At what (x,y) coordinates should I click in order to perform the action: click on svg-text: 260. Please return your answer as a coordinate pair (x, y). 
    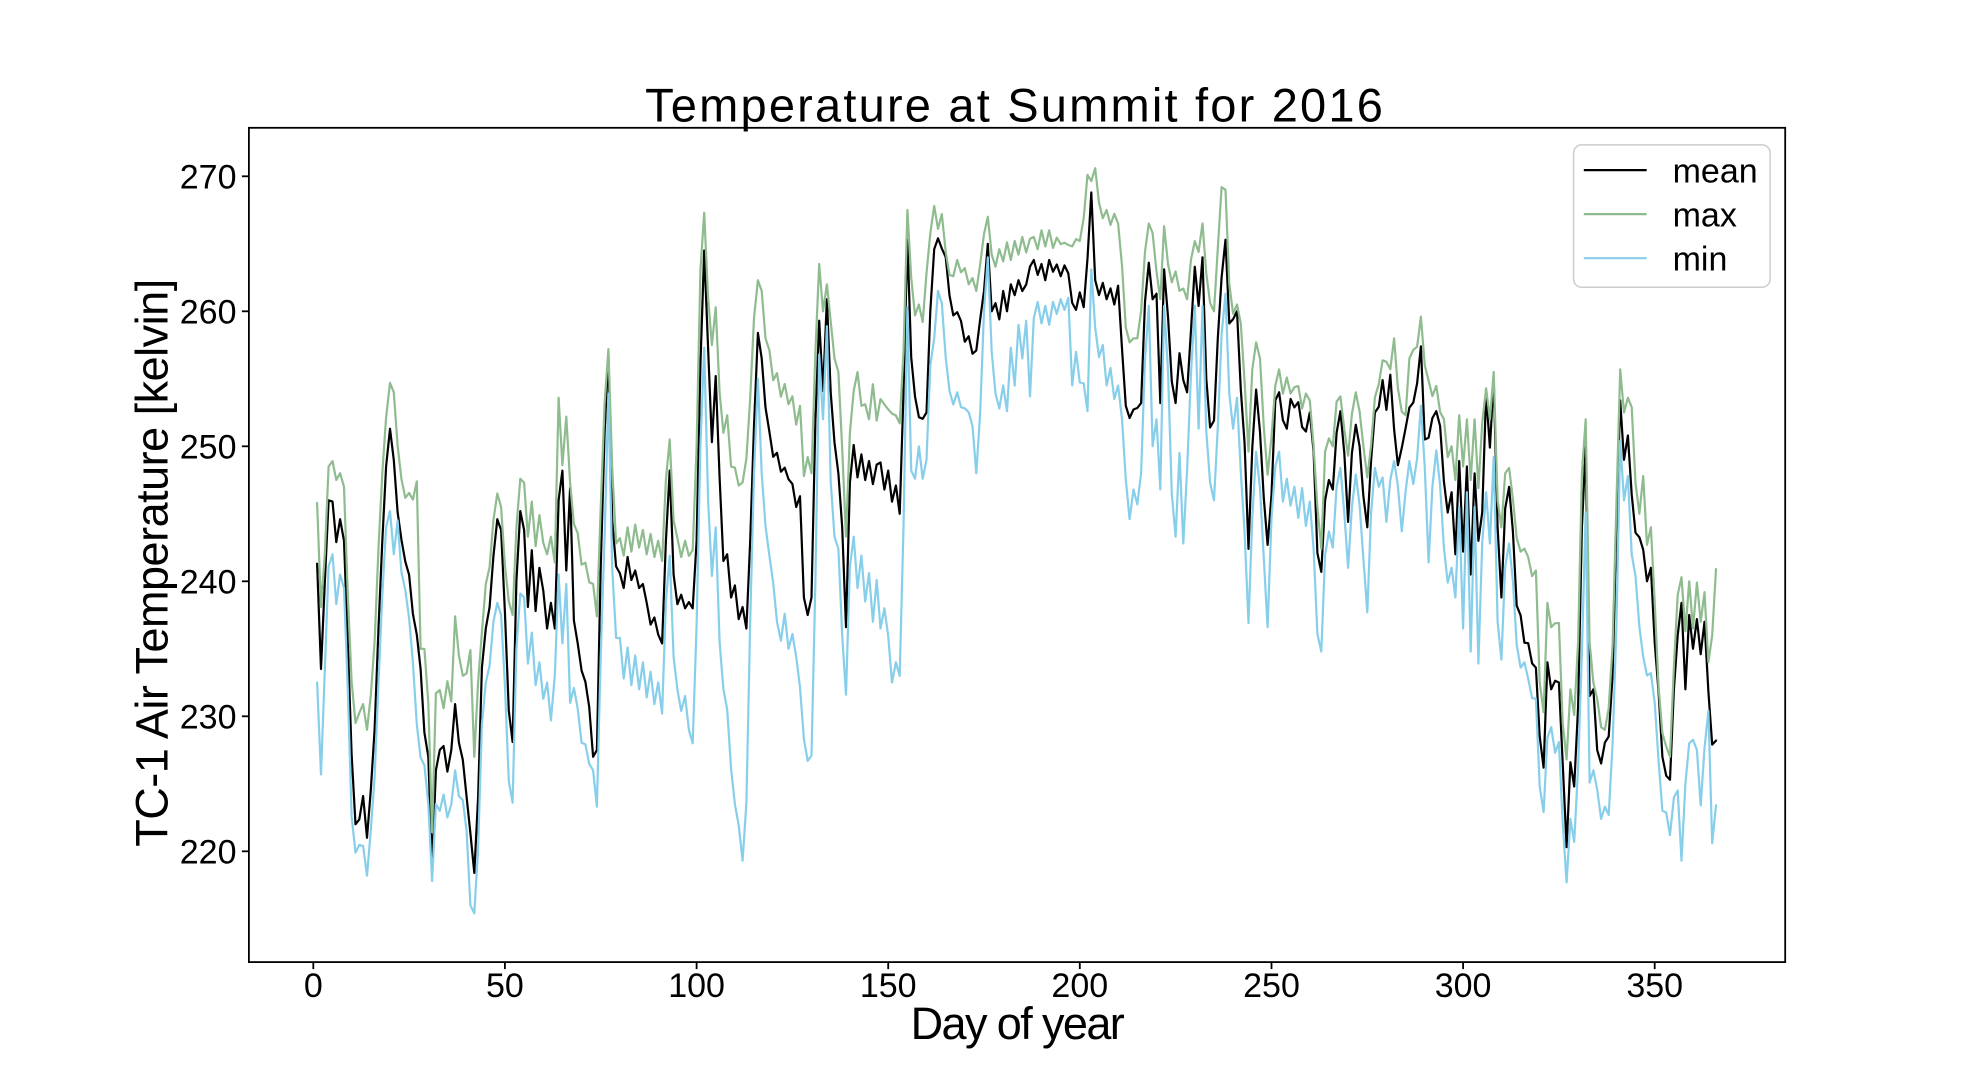
    Looking at the image, I should click on (208, 313).